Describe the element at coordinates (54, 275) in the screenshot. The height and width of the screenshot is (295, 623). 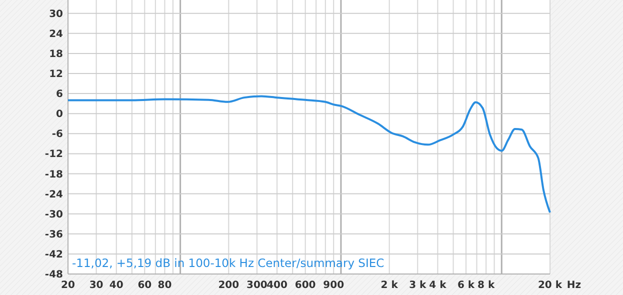
I see `y-tick-label: -48` at that location.